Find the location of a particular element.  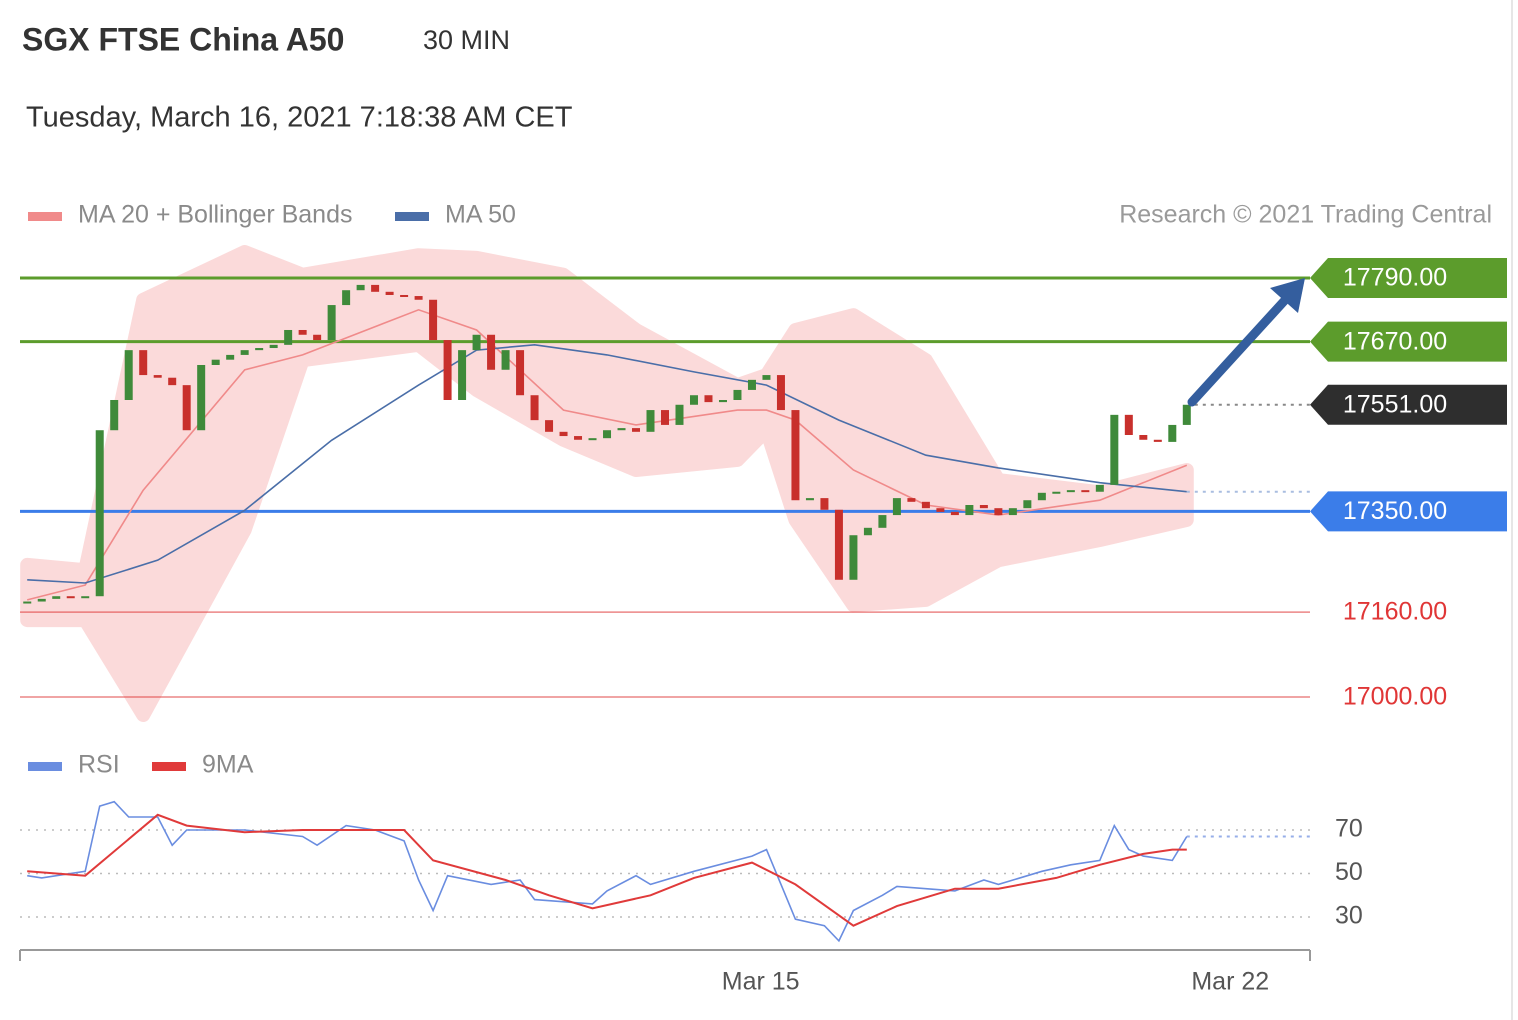

y-tick-label: 50 is located at coordinates (1349, 872).